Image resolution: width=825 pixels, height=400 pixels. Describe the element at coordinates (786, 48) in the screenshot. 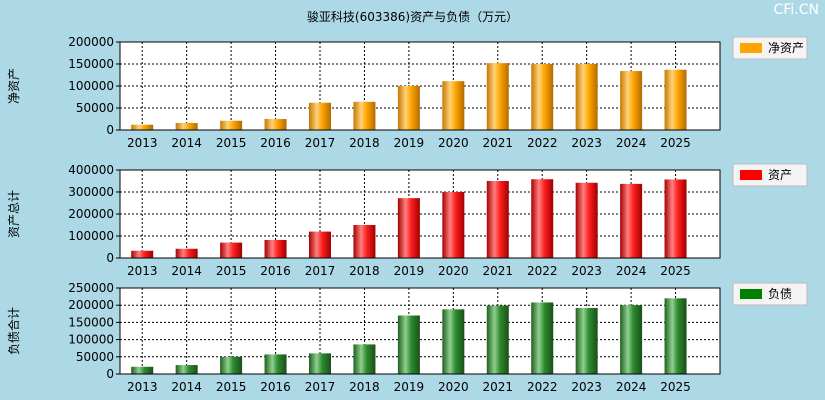

I see `legend-label: 净资产` at that location.